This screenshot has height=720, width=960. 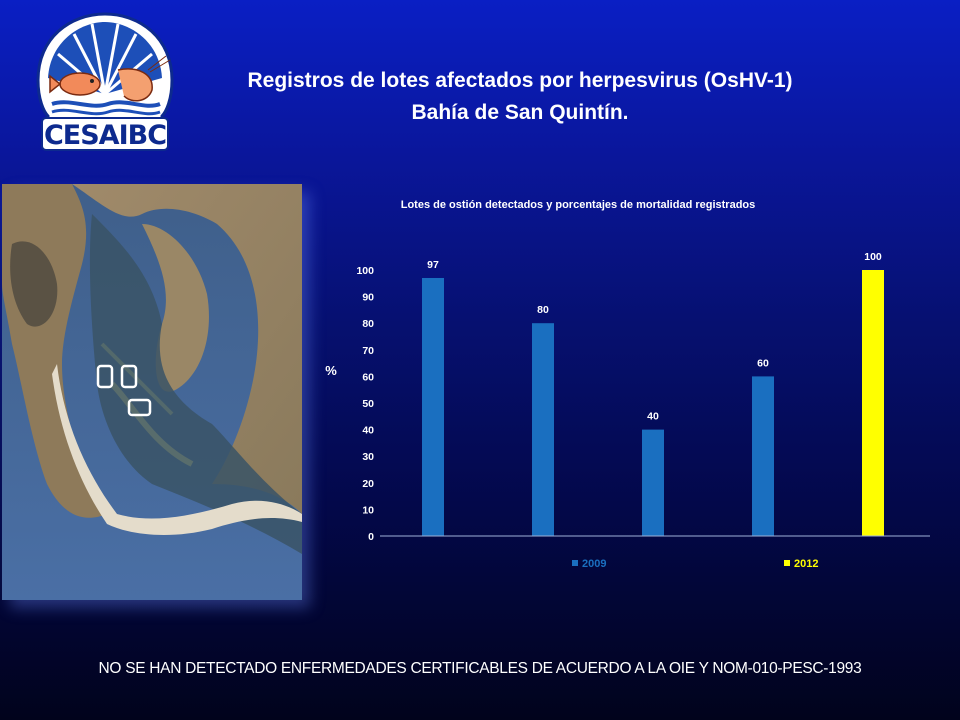 I want to click on y-tick-label: 90, so click(x=368, y=298).